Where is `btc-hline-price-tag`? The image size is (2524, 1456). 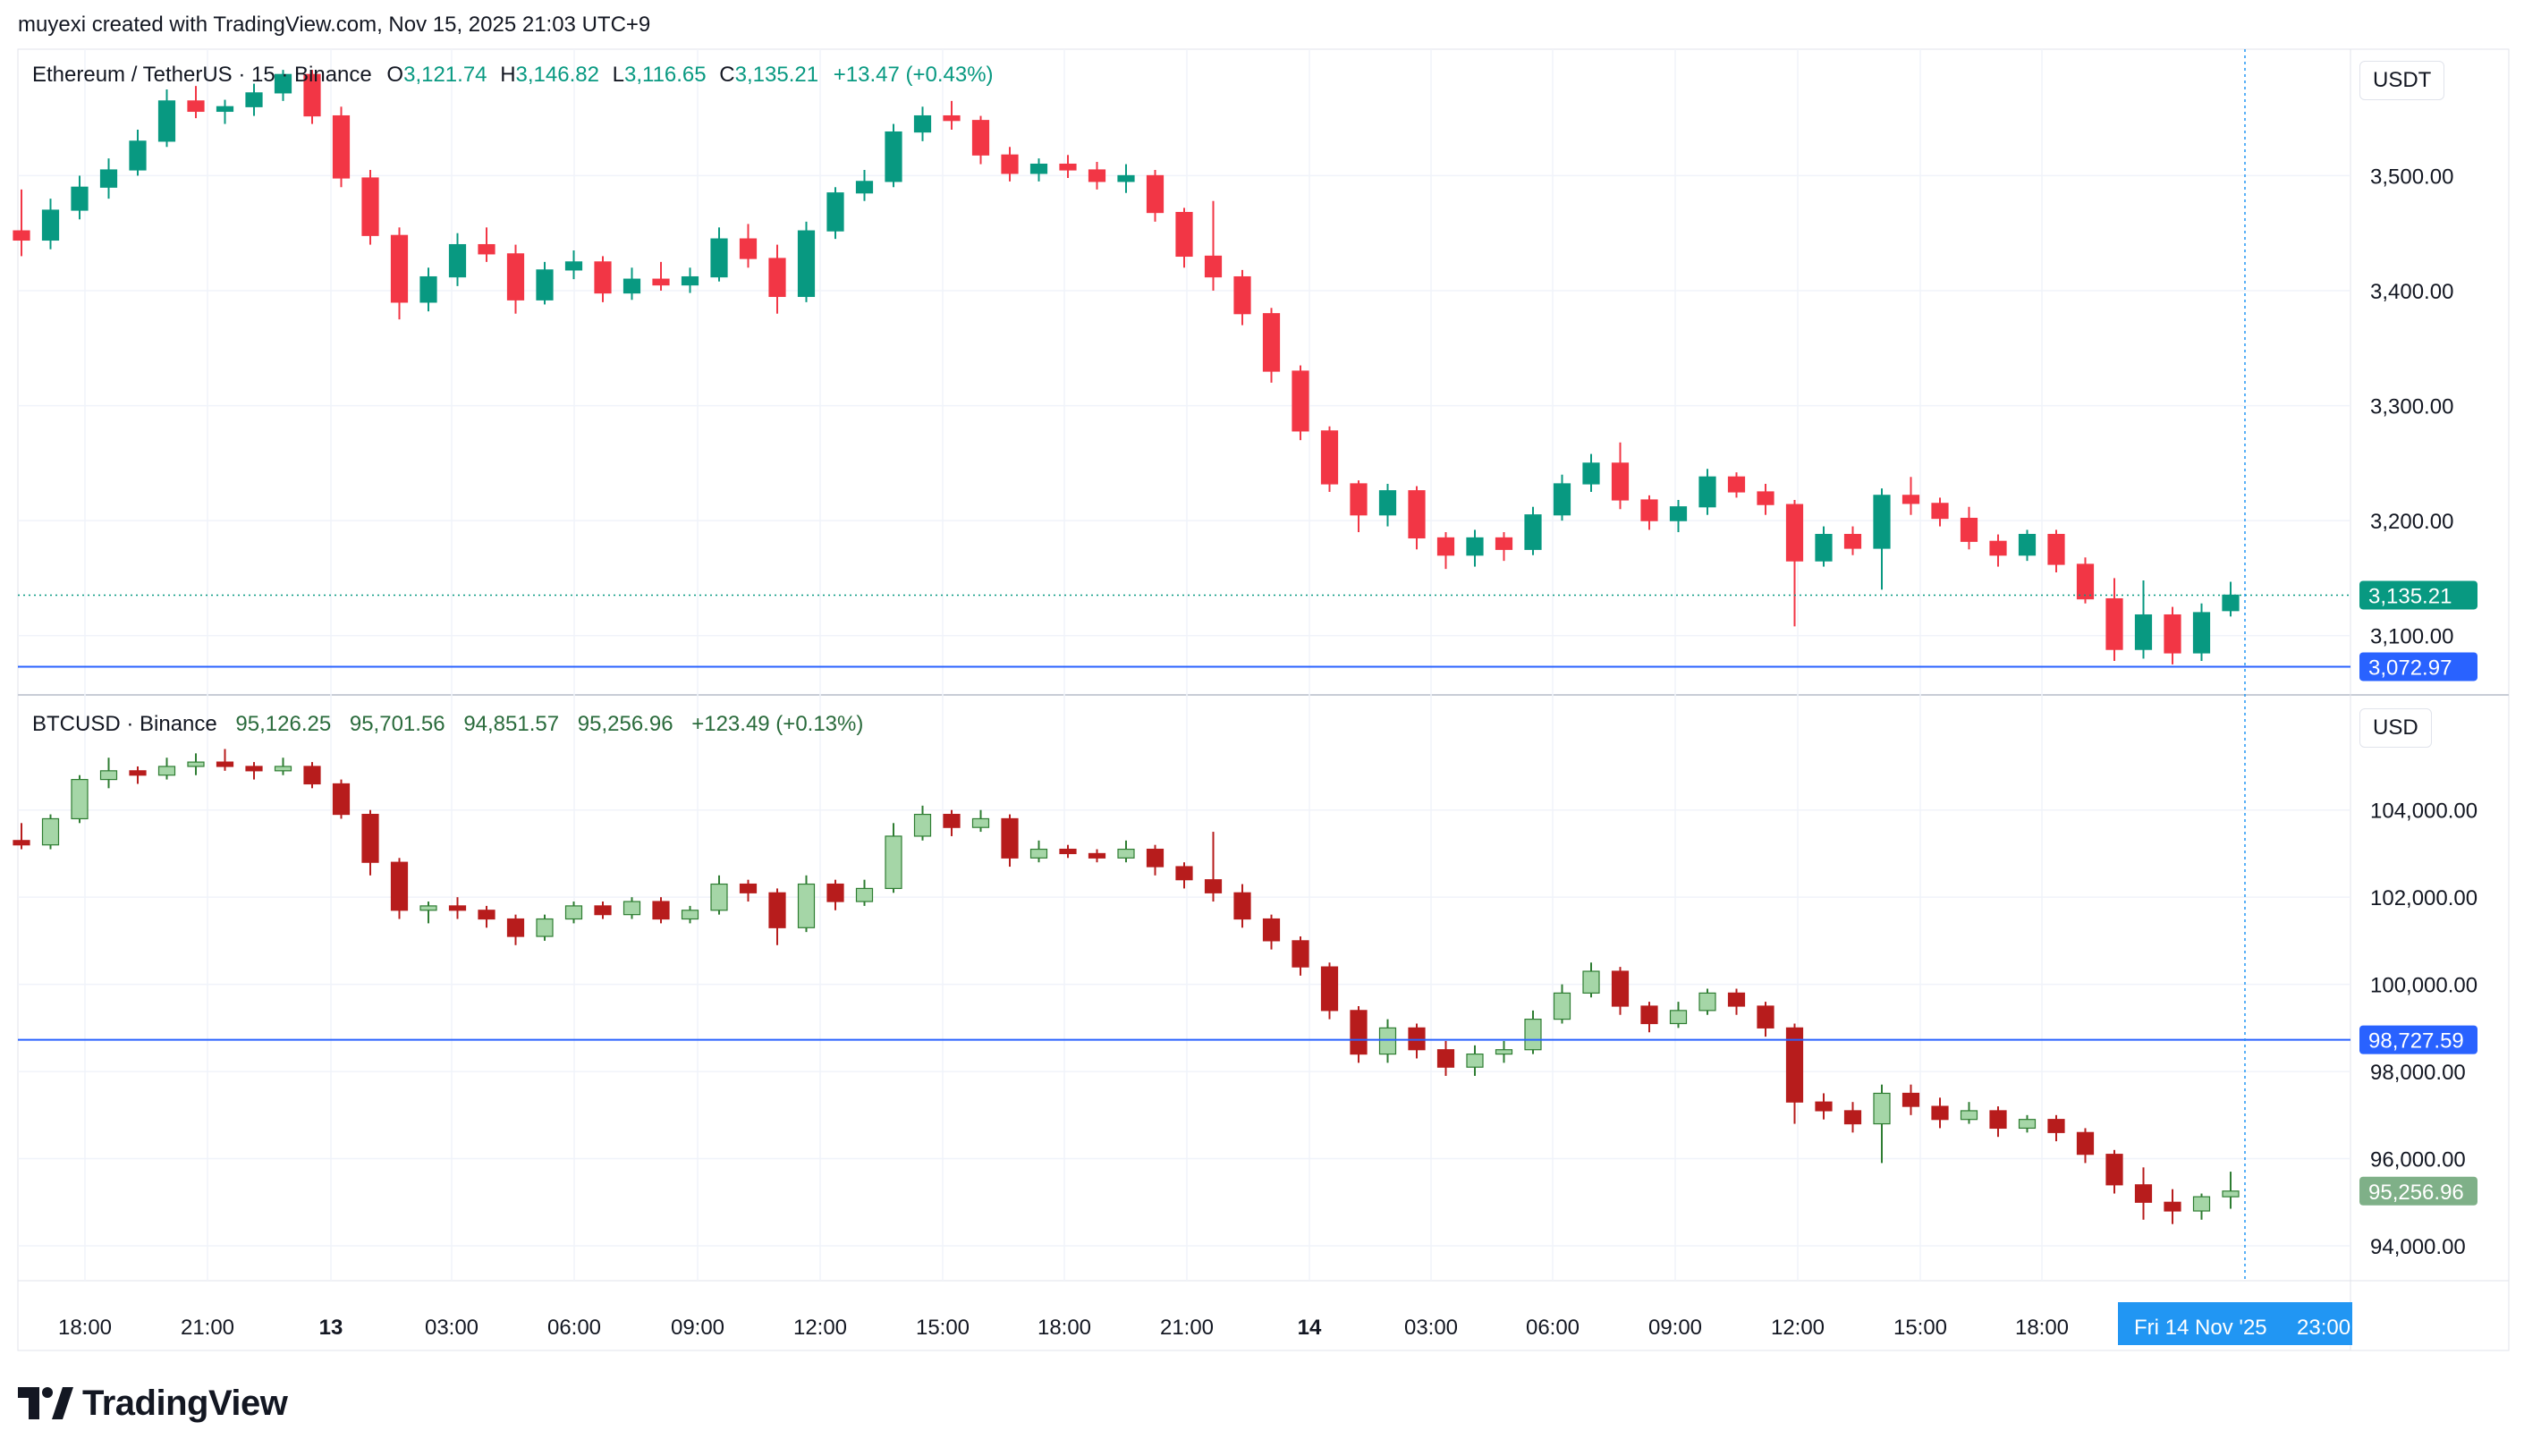 btc-hline-price-tag is located at coordinates (2418, 1039).